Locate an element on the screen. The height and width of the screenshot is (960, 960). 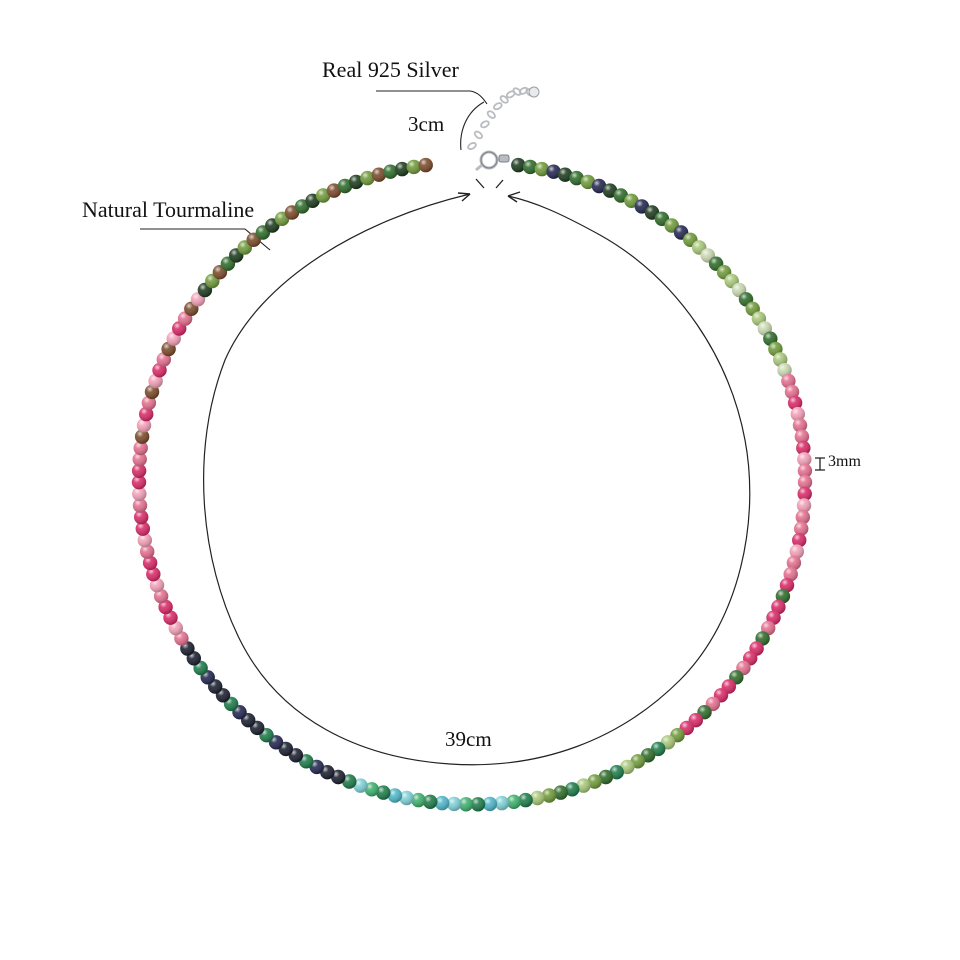
silver-leader-line is located at coordinates (432, 97).